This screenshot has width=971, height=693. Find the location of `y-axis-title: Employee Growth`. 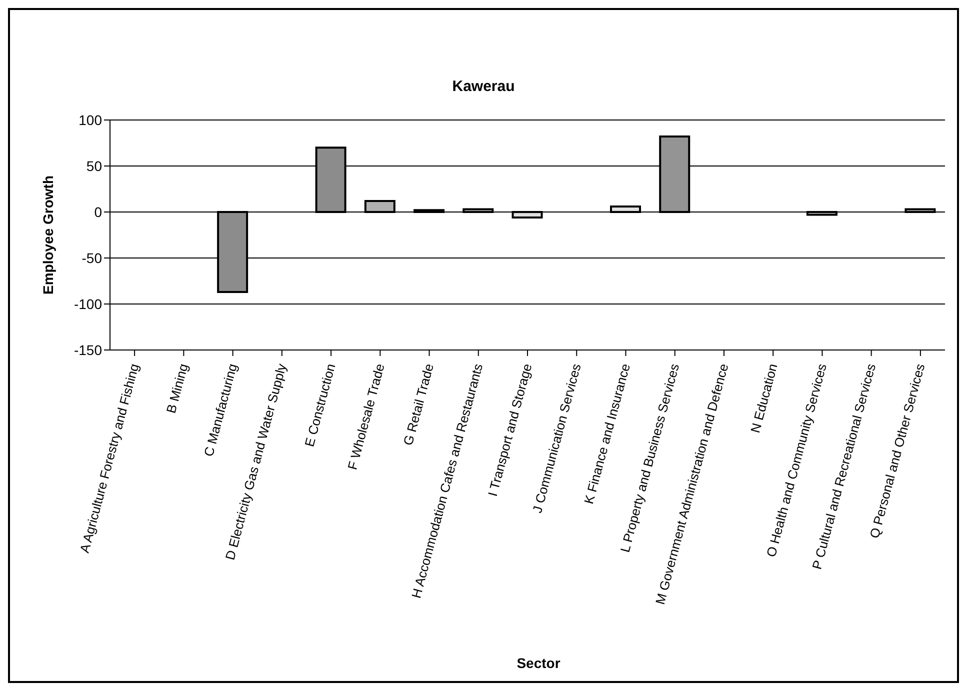

y-axis-title: Employee Growth is located at coordinates (48, 235).